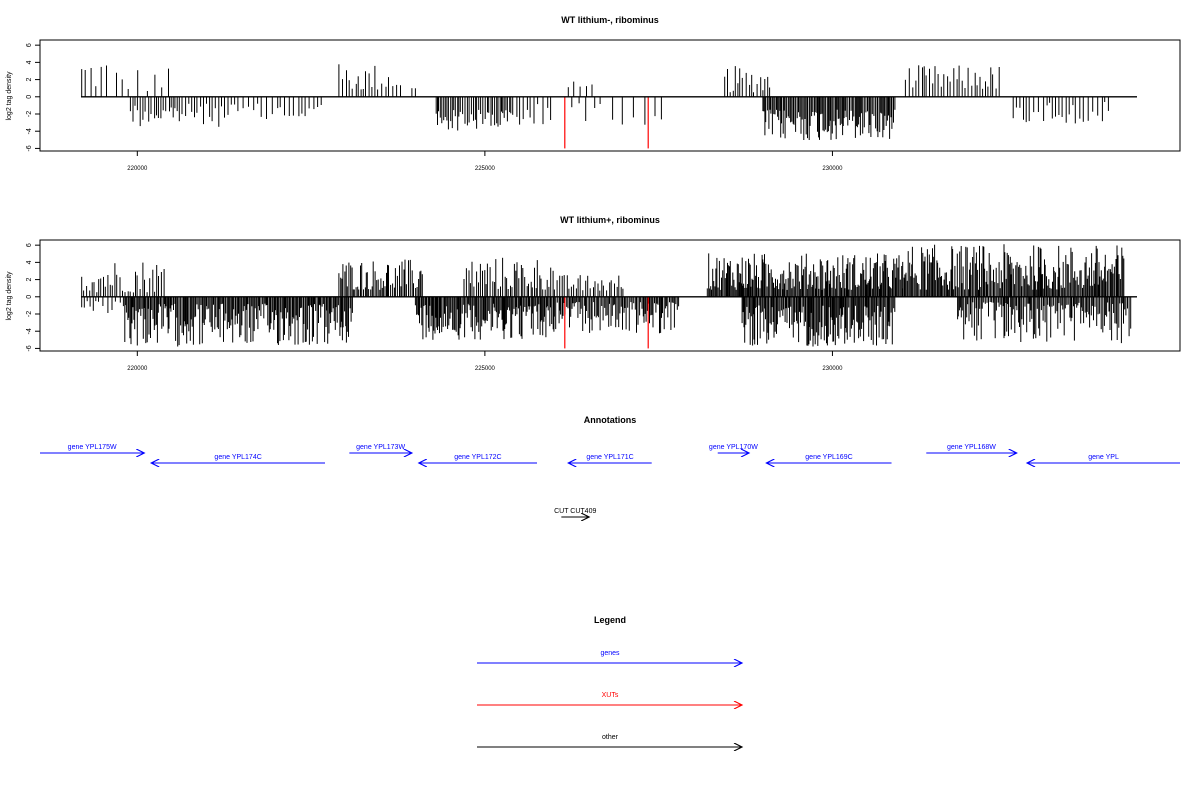 This screenshot has height=800, width=1200. I want to click on panel-1-plot-box, so click(610, 95).